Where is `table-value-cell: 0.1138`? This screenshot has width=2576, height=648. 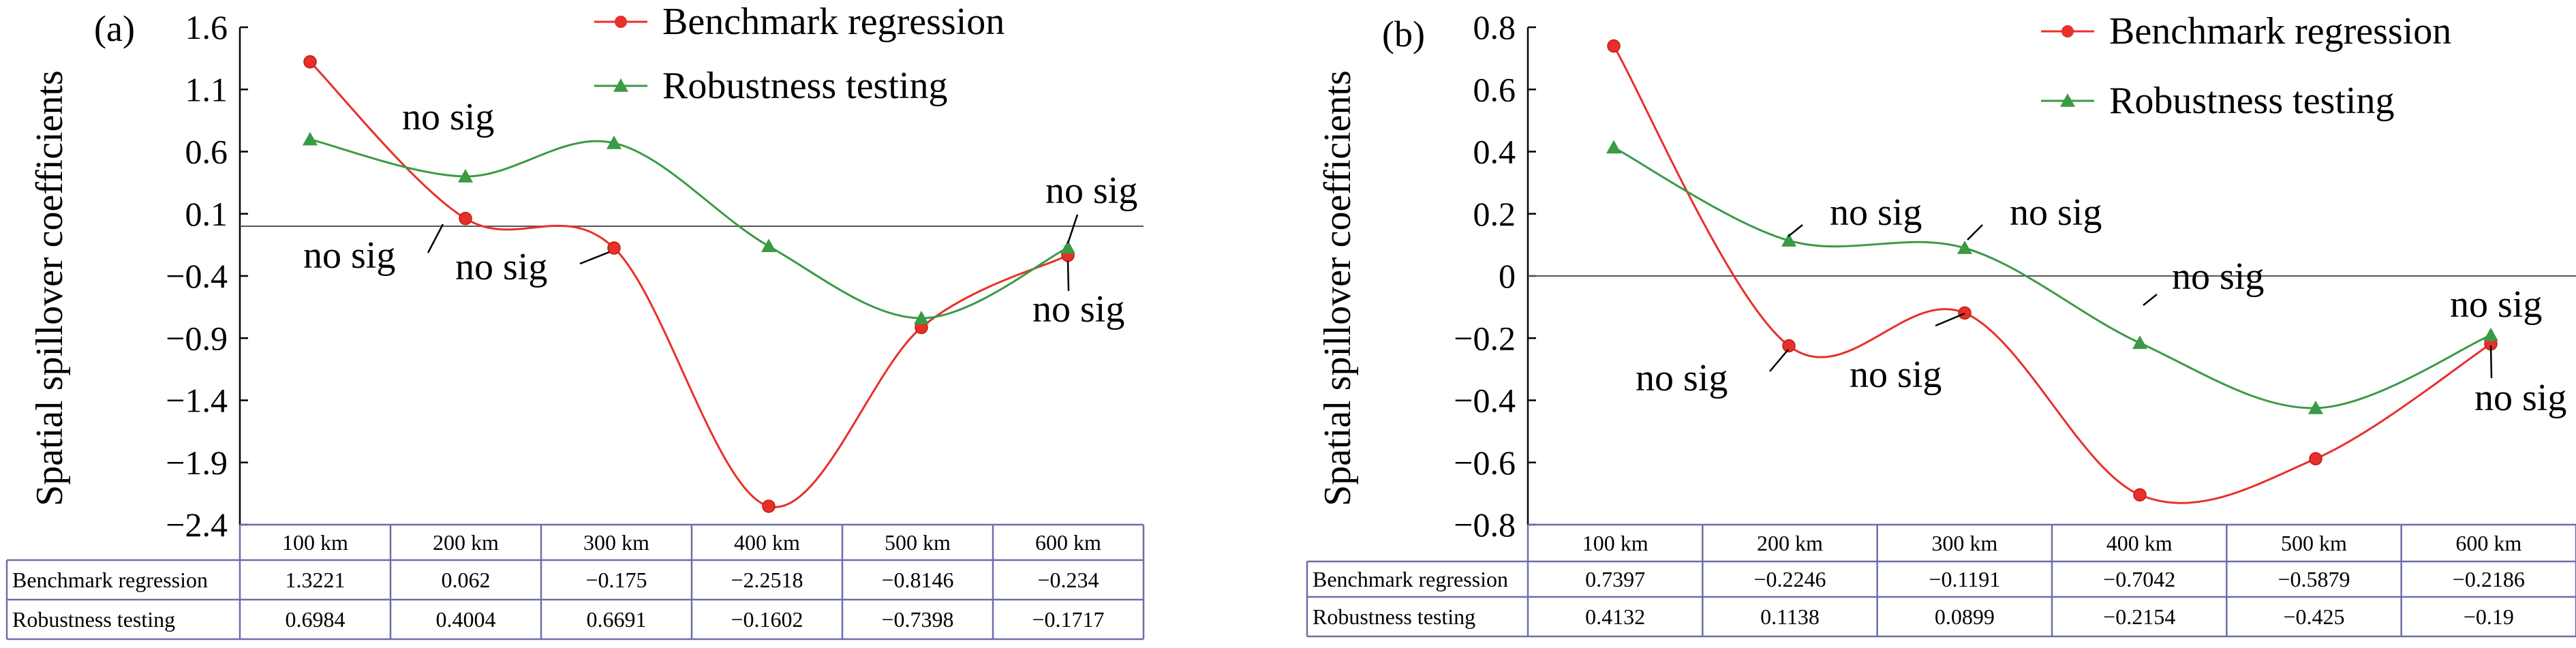 table-value-cell: 0.1138 is located at coordinates (1790, 616).